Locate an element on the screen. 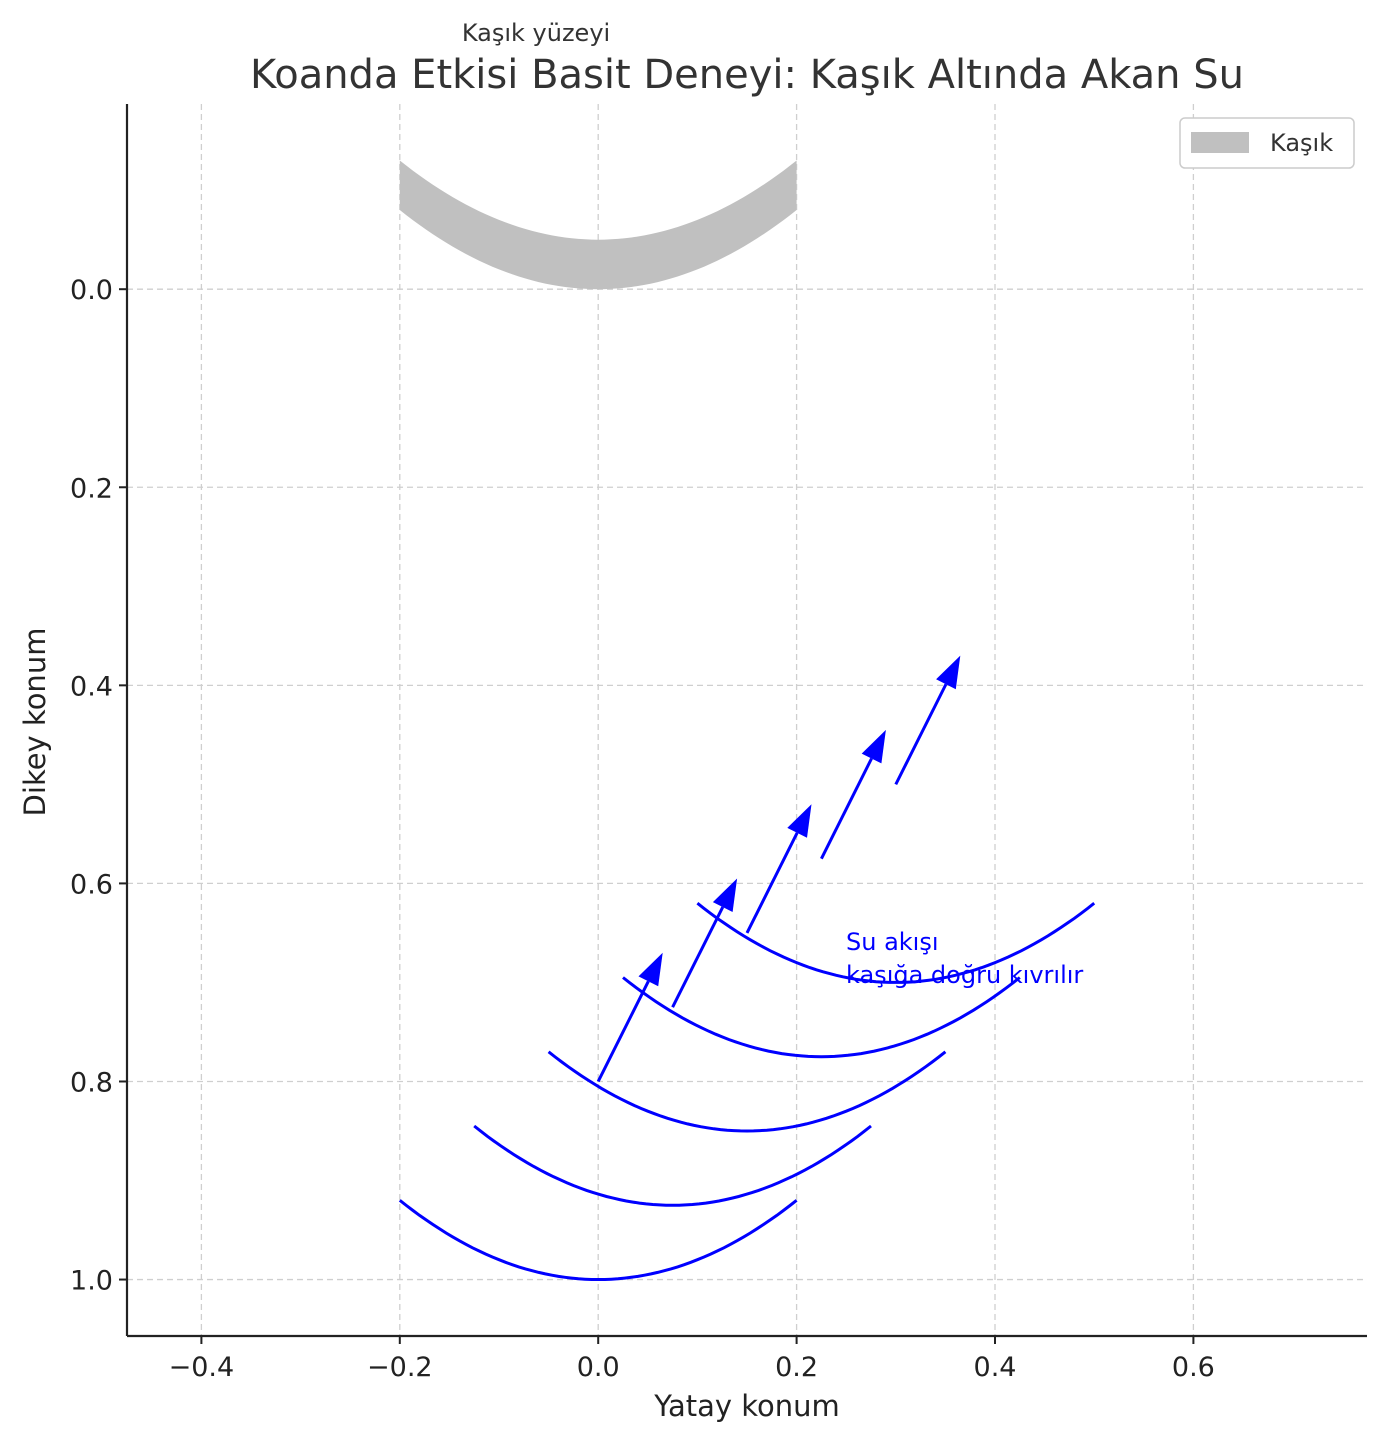 The height and width of the screenshot is (1443, 1387). flow-annotation-line2: kaşığa doğru kıvrılır is located at coordinates (964, 975).